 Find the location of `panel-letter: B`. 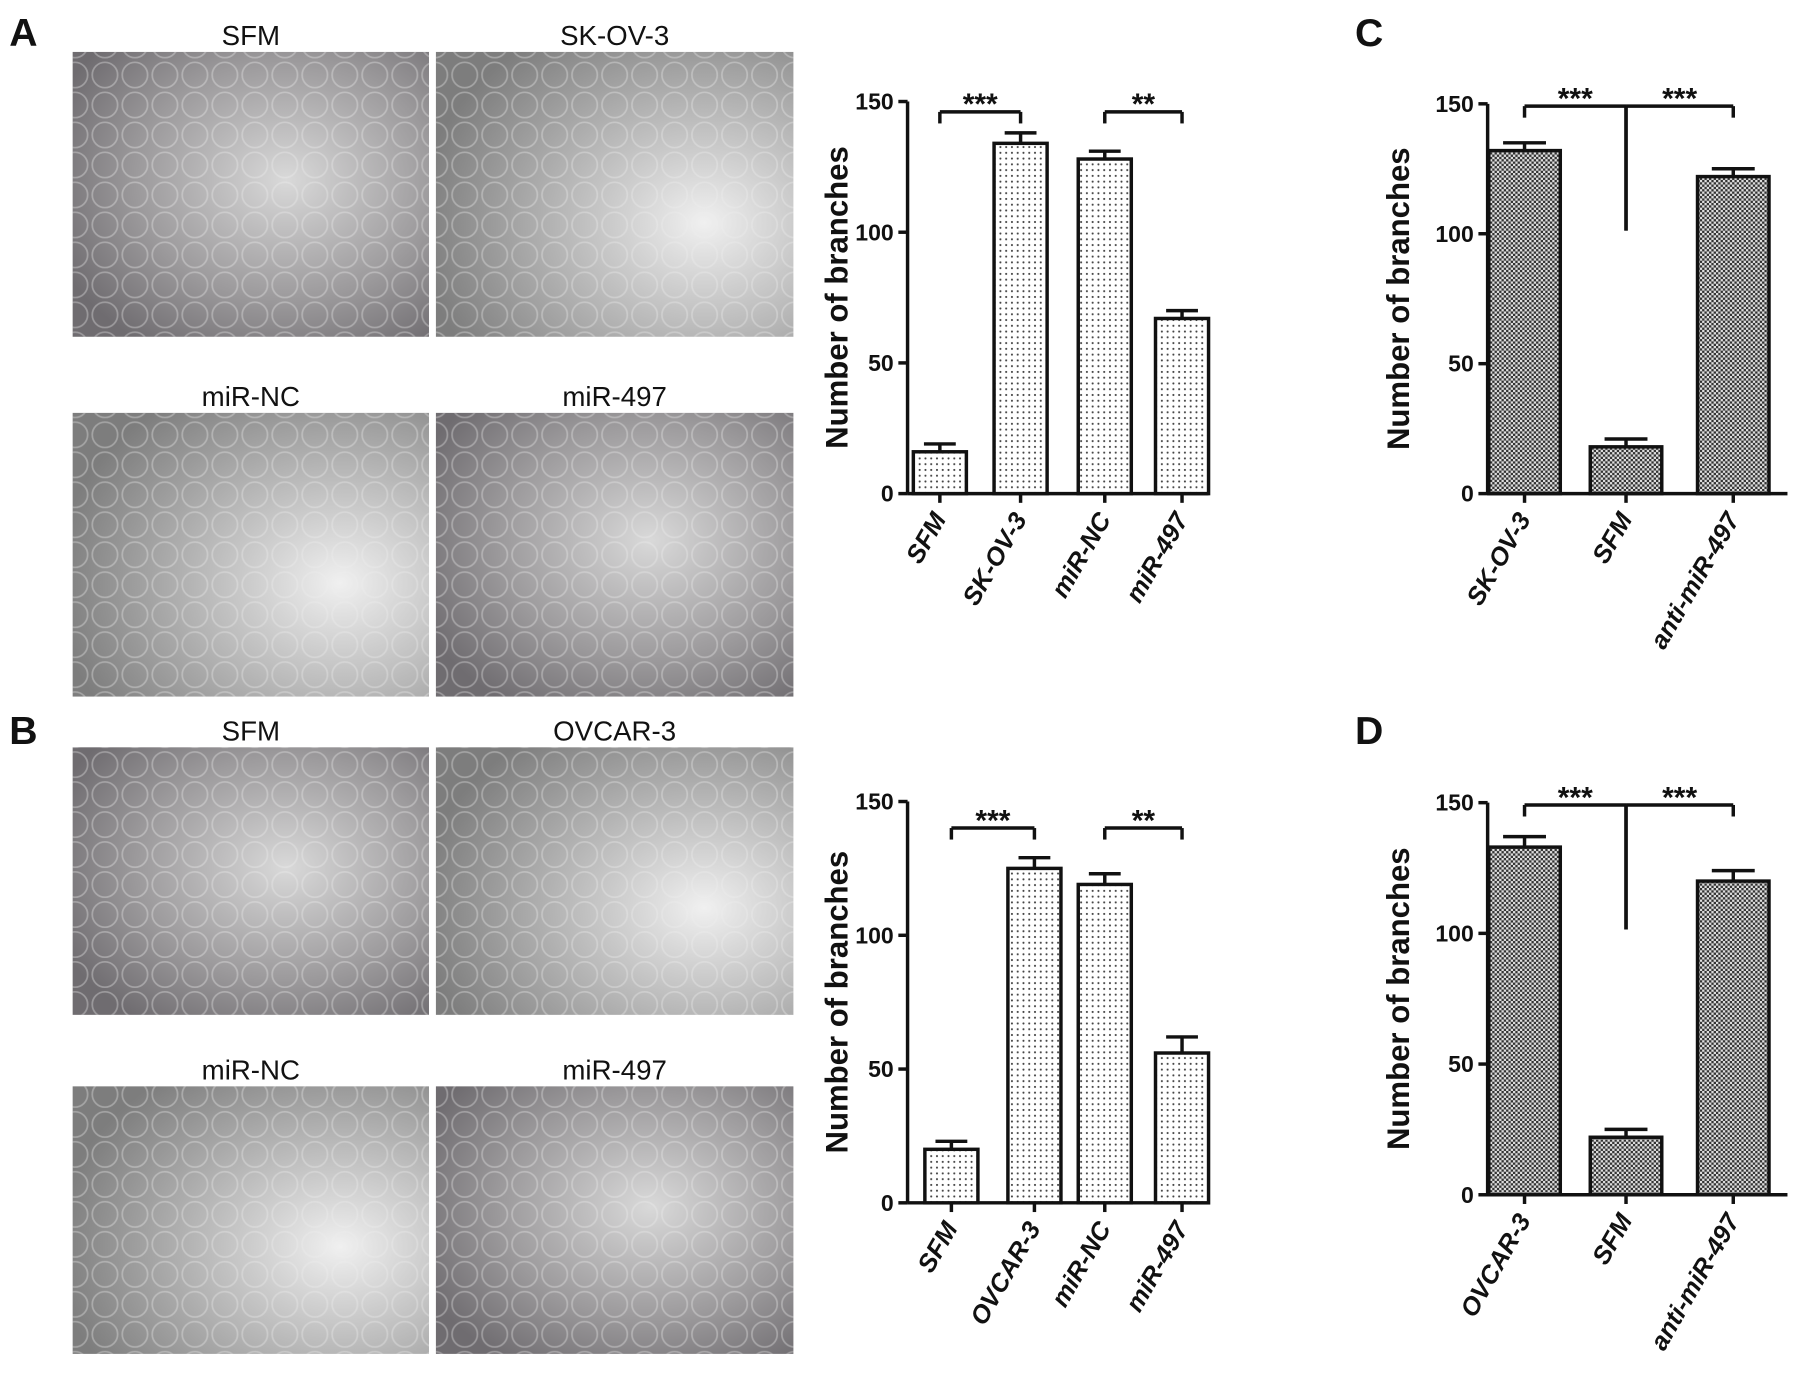

panel-letter: B is located at coordinates (23, 731).